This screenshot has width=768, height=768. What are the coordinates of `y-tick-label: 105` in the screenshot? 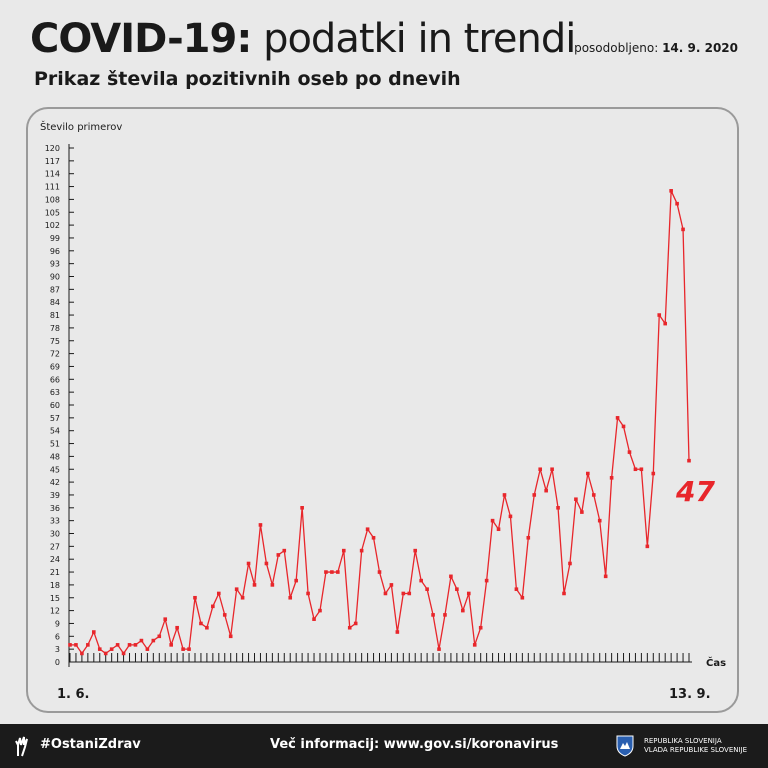 It's located at (52, 212).